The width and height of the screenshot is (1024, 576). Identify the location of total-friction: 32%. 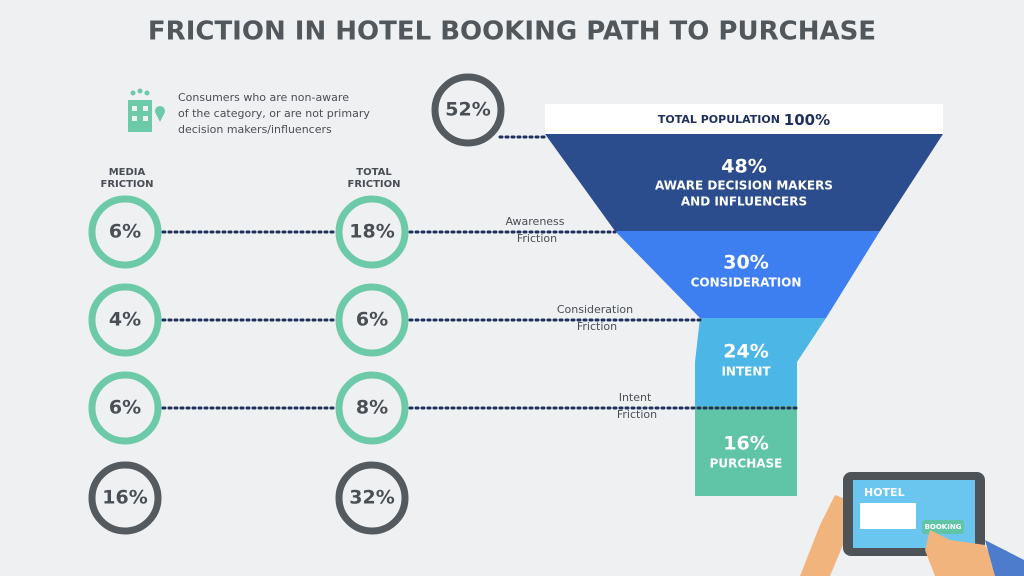
(371, 498).